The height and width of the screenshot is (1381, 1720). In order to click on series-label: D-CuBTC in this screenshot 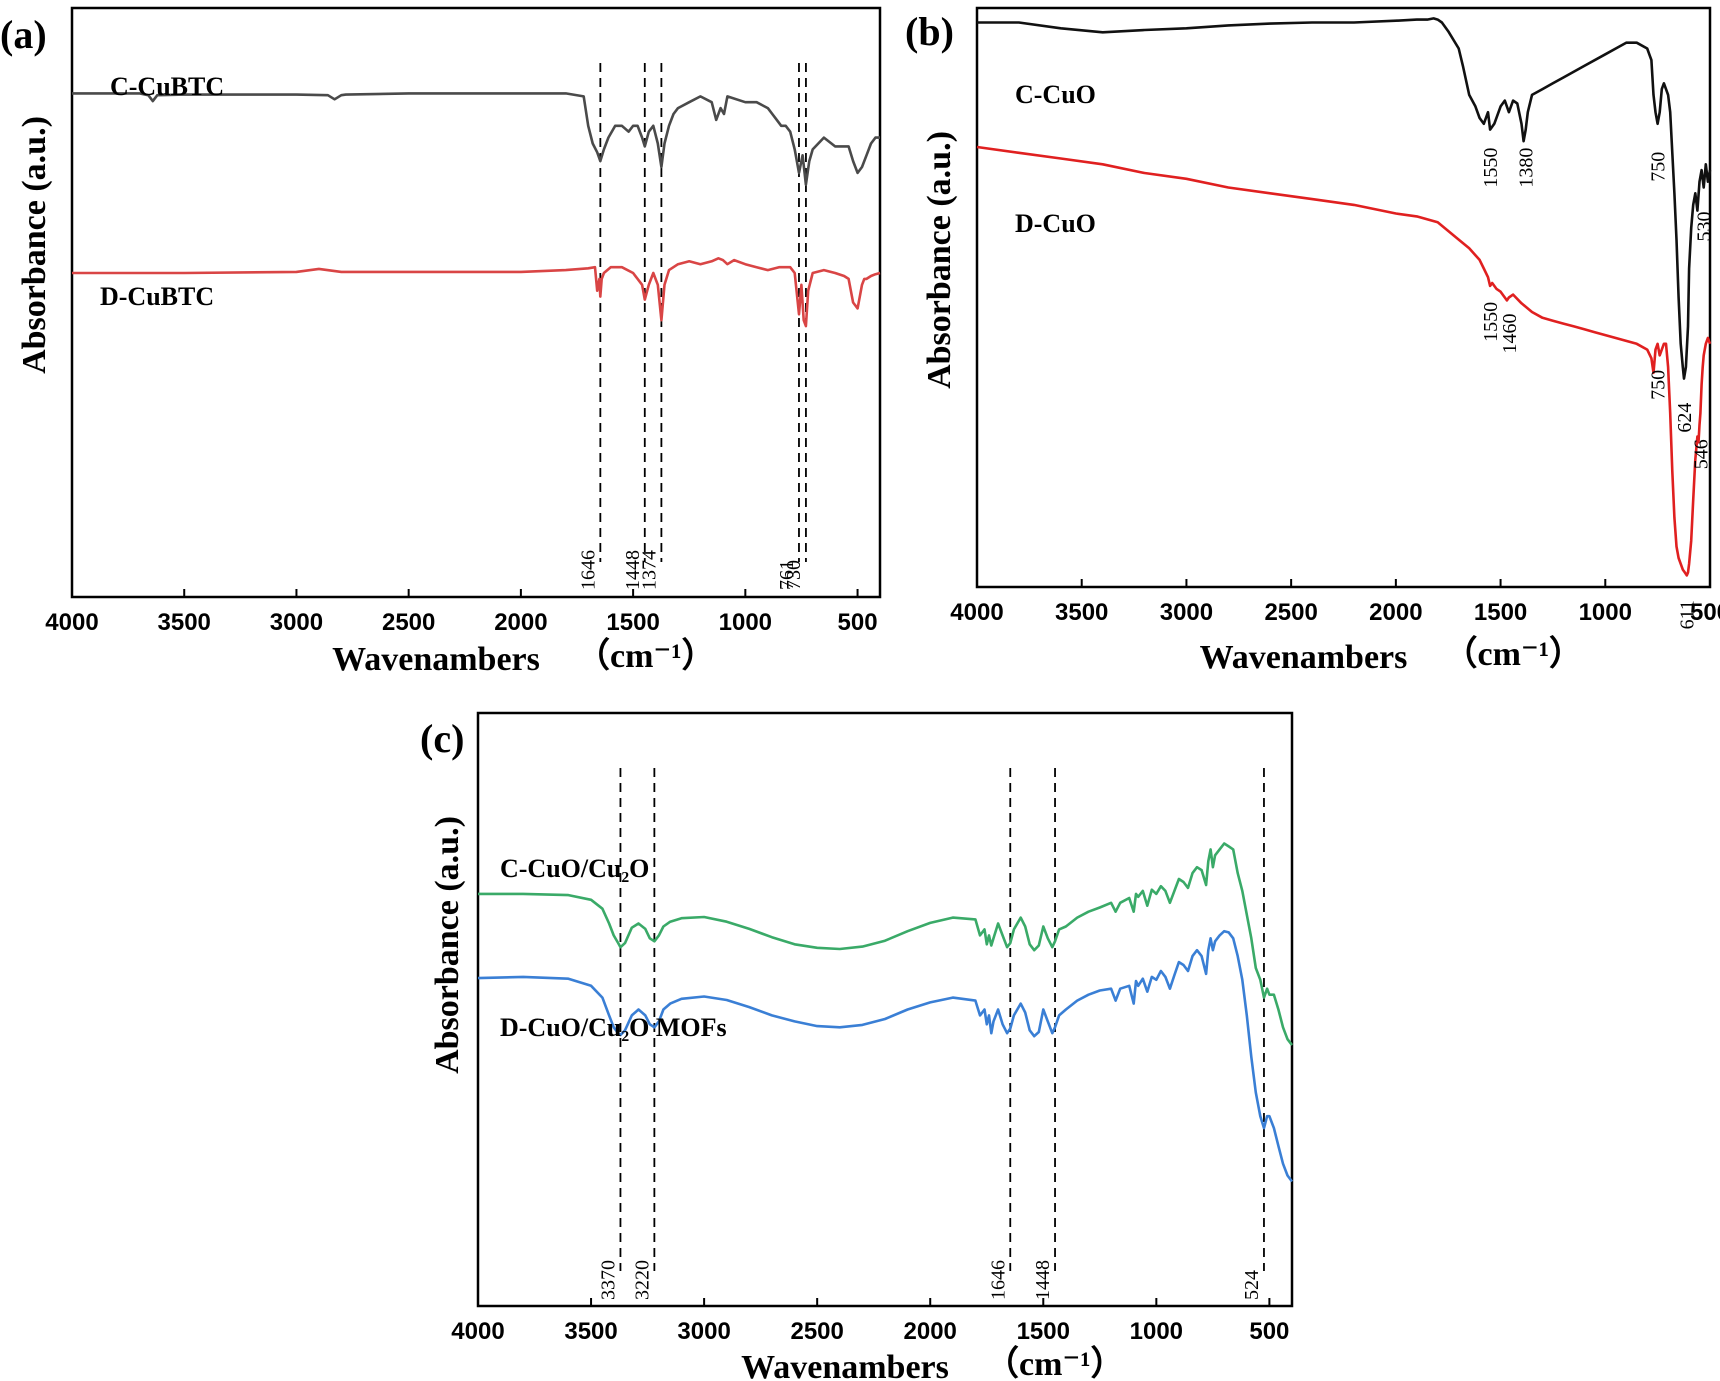, I will do `click(157, 296)`.